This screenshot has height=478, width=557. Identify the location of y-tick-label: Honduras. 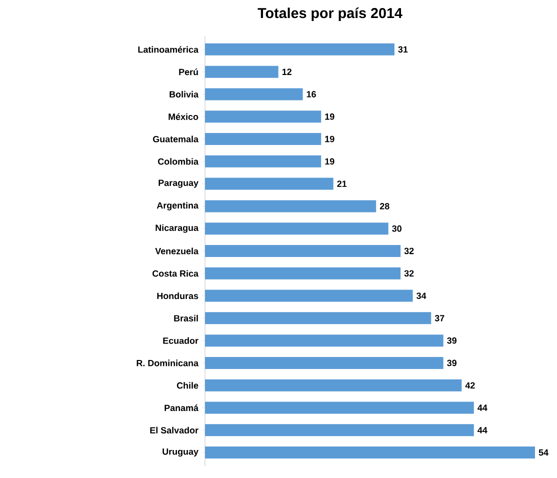
(177, 296).